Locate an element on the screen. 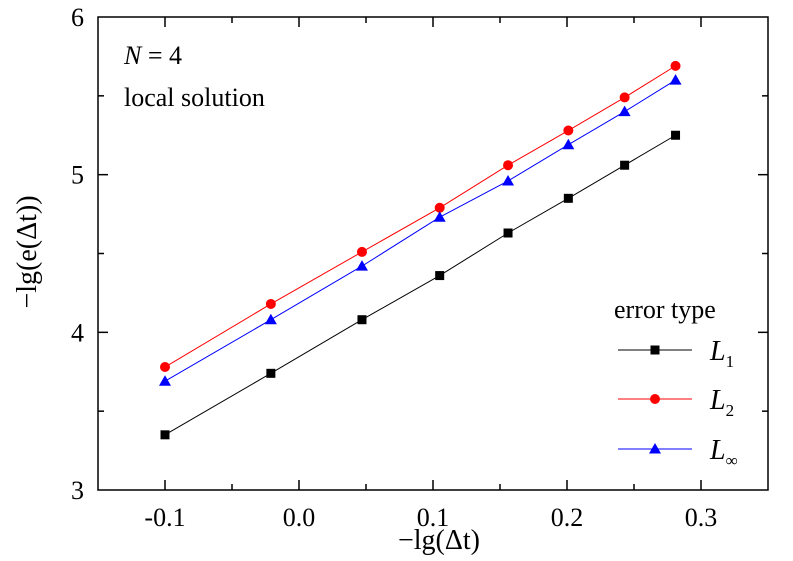 This screenshot has width=793, height=561. legend-item: L2 is located at coordinates (676, 402).